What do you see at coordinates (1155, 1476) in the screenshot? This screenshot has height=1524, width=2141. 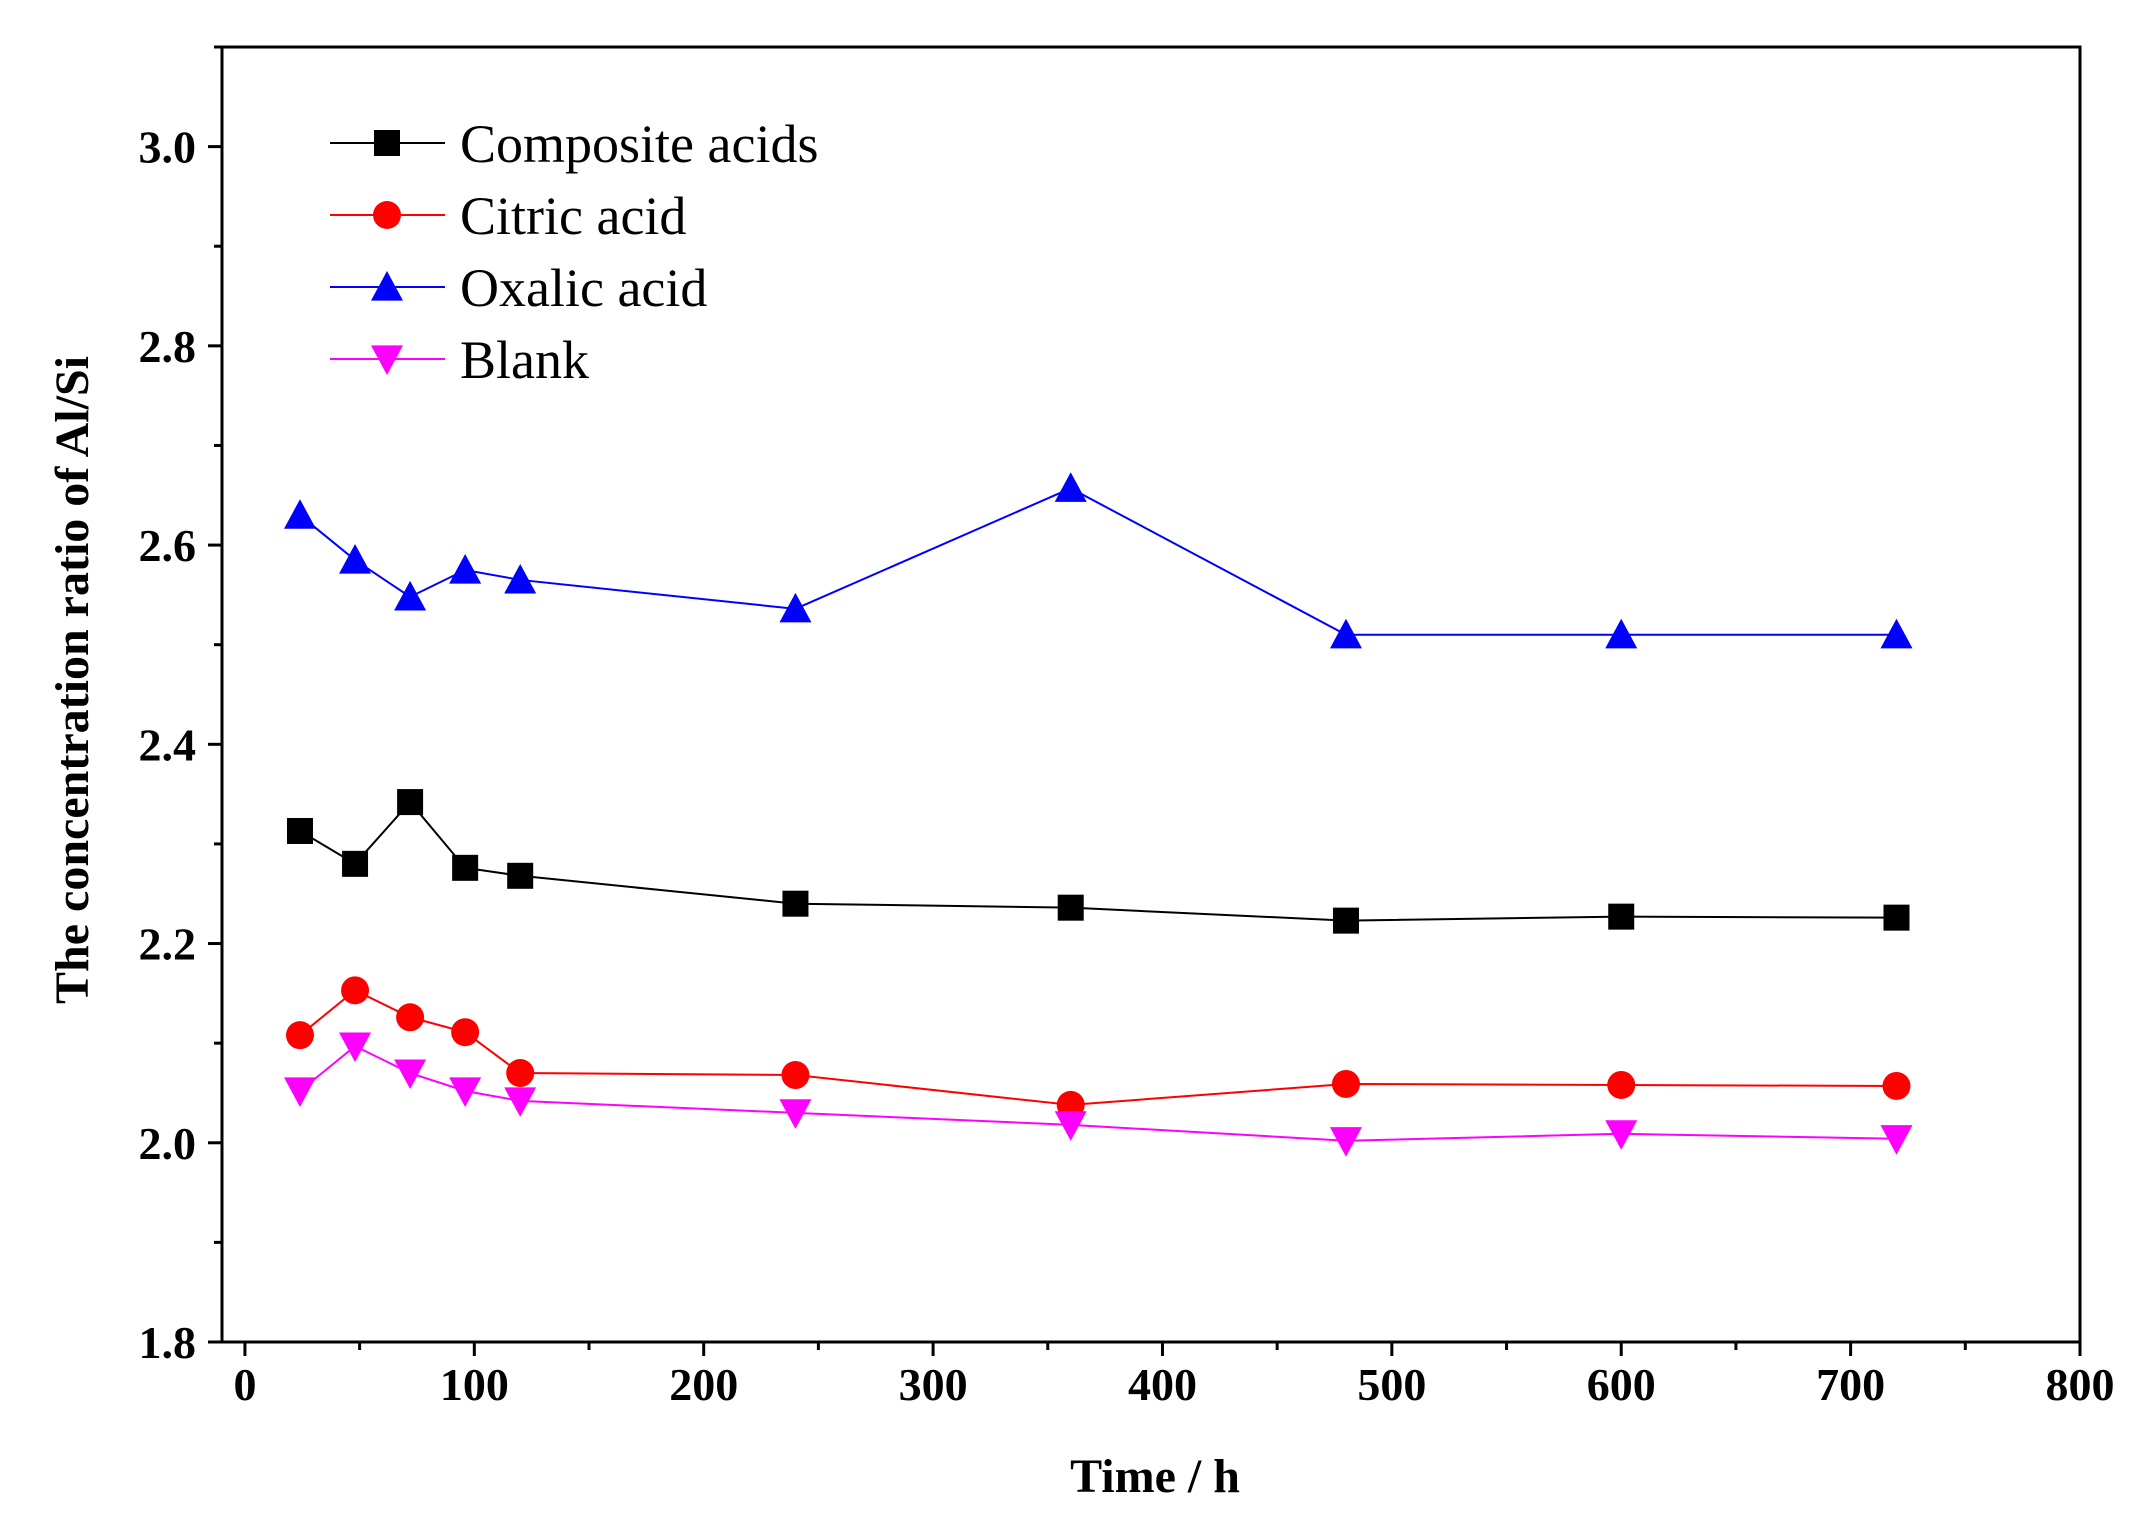 I see `x-axis-title: Time / h` at bounding box center [1155, 1476].